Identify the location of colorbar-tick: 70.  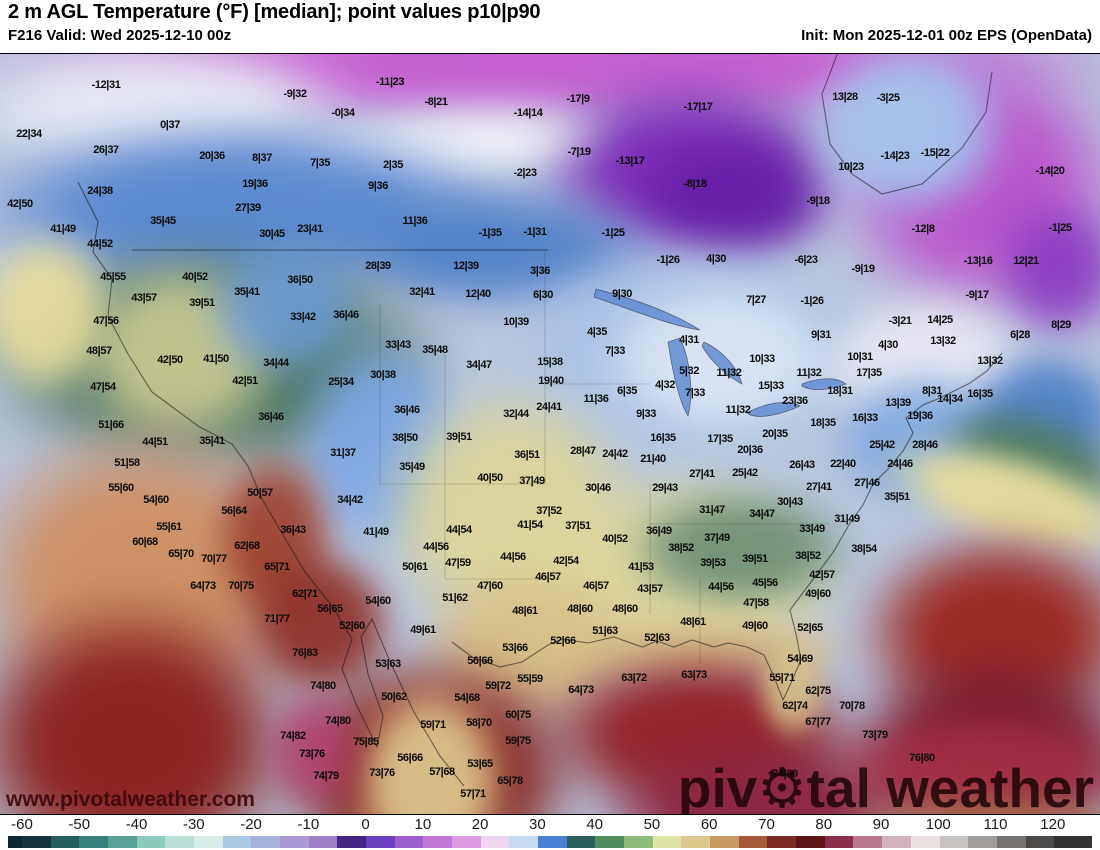
(766, 824).